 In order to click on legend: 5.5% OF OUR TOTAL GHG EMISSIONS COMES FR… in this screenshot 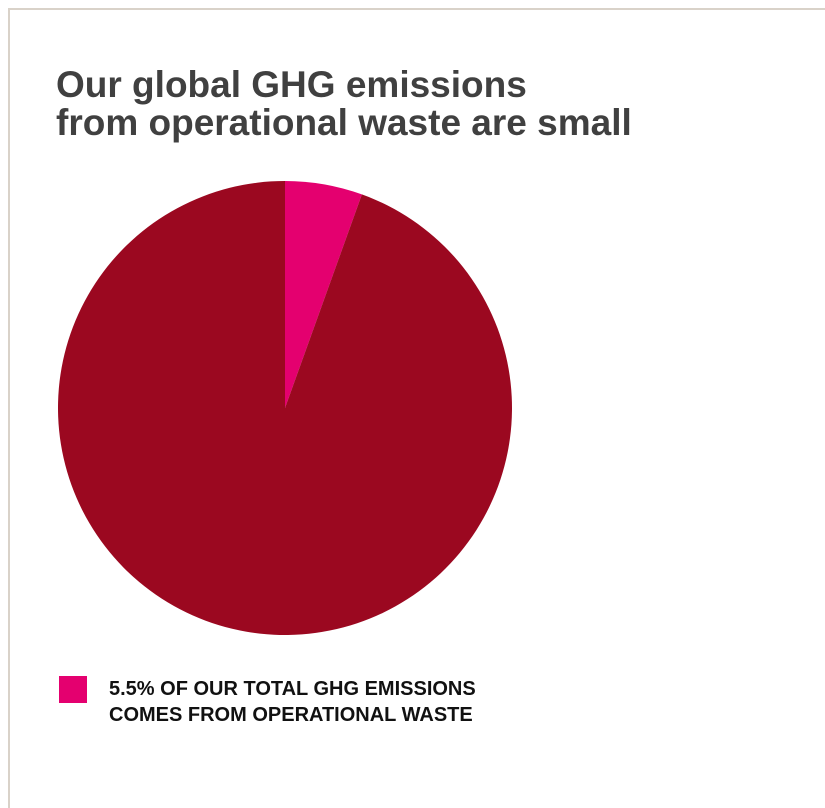, I will do `click(267, 702)`.